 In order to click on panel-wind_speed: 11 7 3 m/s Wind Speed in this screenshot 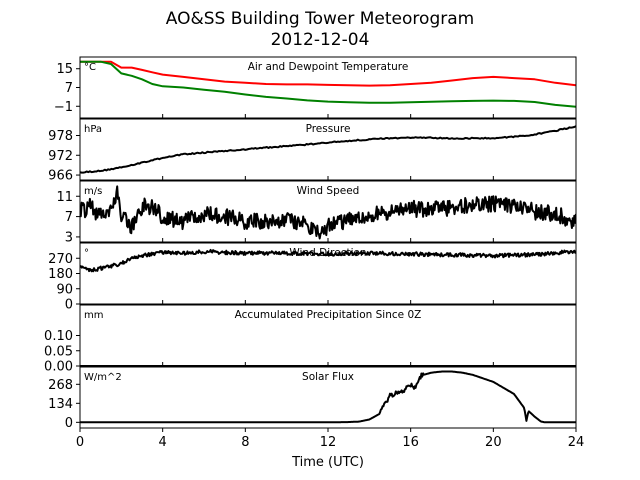, I will do `click(316, 212)`.